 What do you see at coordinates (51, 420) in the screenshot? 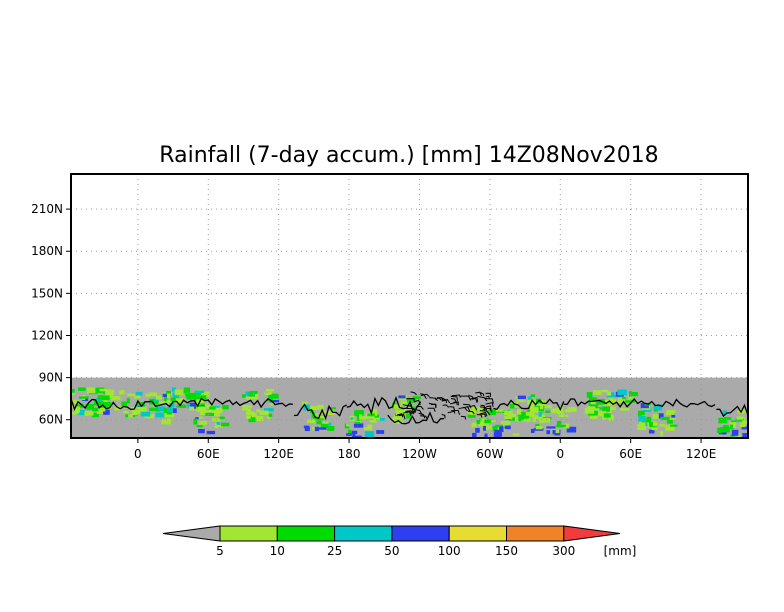
I see `y-tick-label: 60N` at bounding box center [51, 420].